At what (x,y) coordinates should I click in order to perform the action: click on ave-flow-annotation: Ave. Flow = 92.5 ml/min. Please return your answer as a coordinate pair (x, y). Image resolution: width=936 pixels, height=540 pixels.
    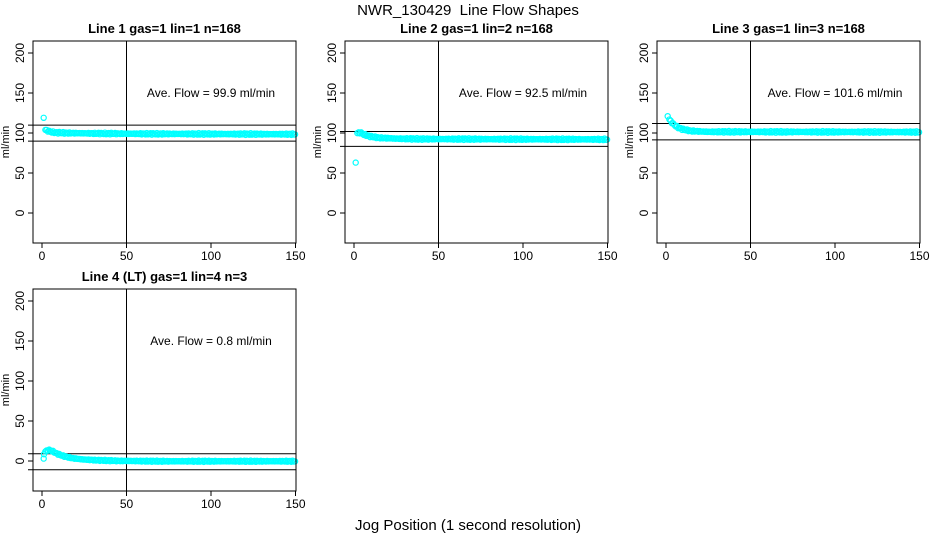
    Looking at the image, I should click on (523, 93).